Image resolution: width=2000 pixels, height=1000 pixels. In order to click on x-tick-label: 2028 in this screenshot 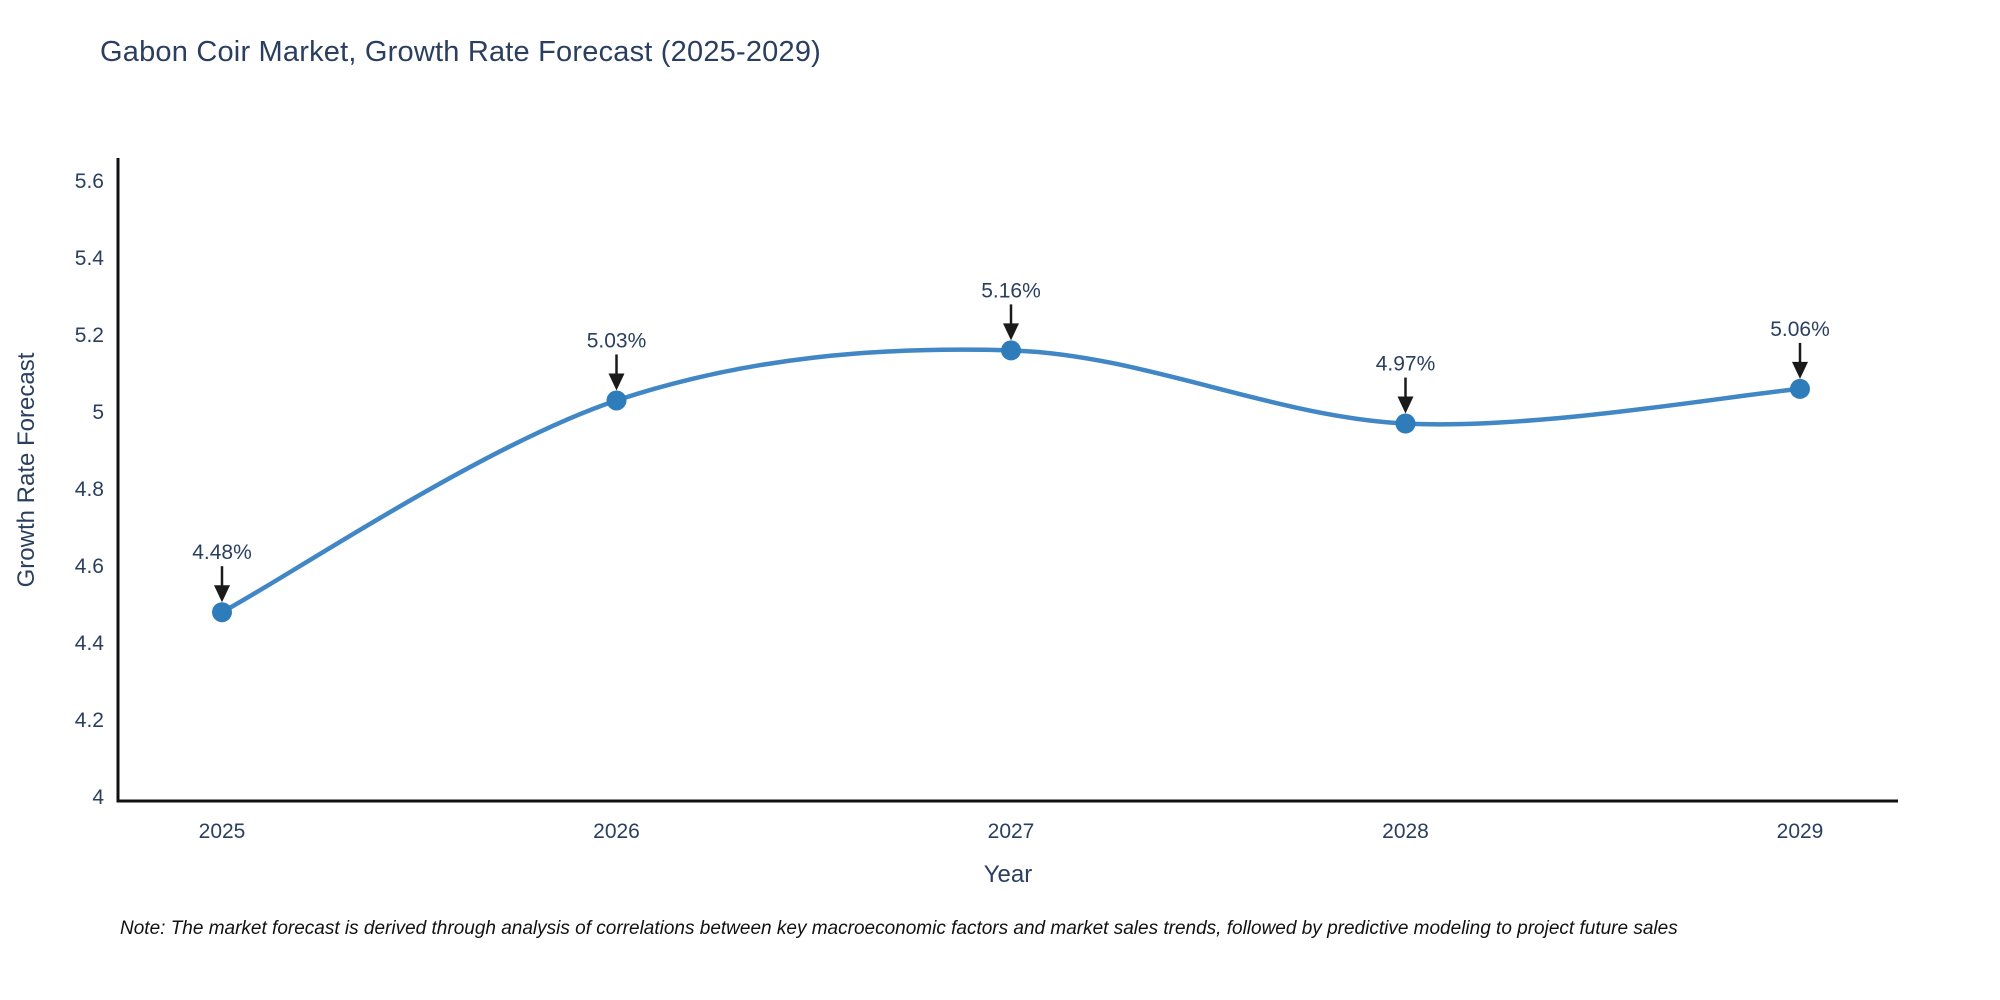, I will do `click(1405, 831)`.